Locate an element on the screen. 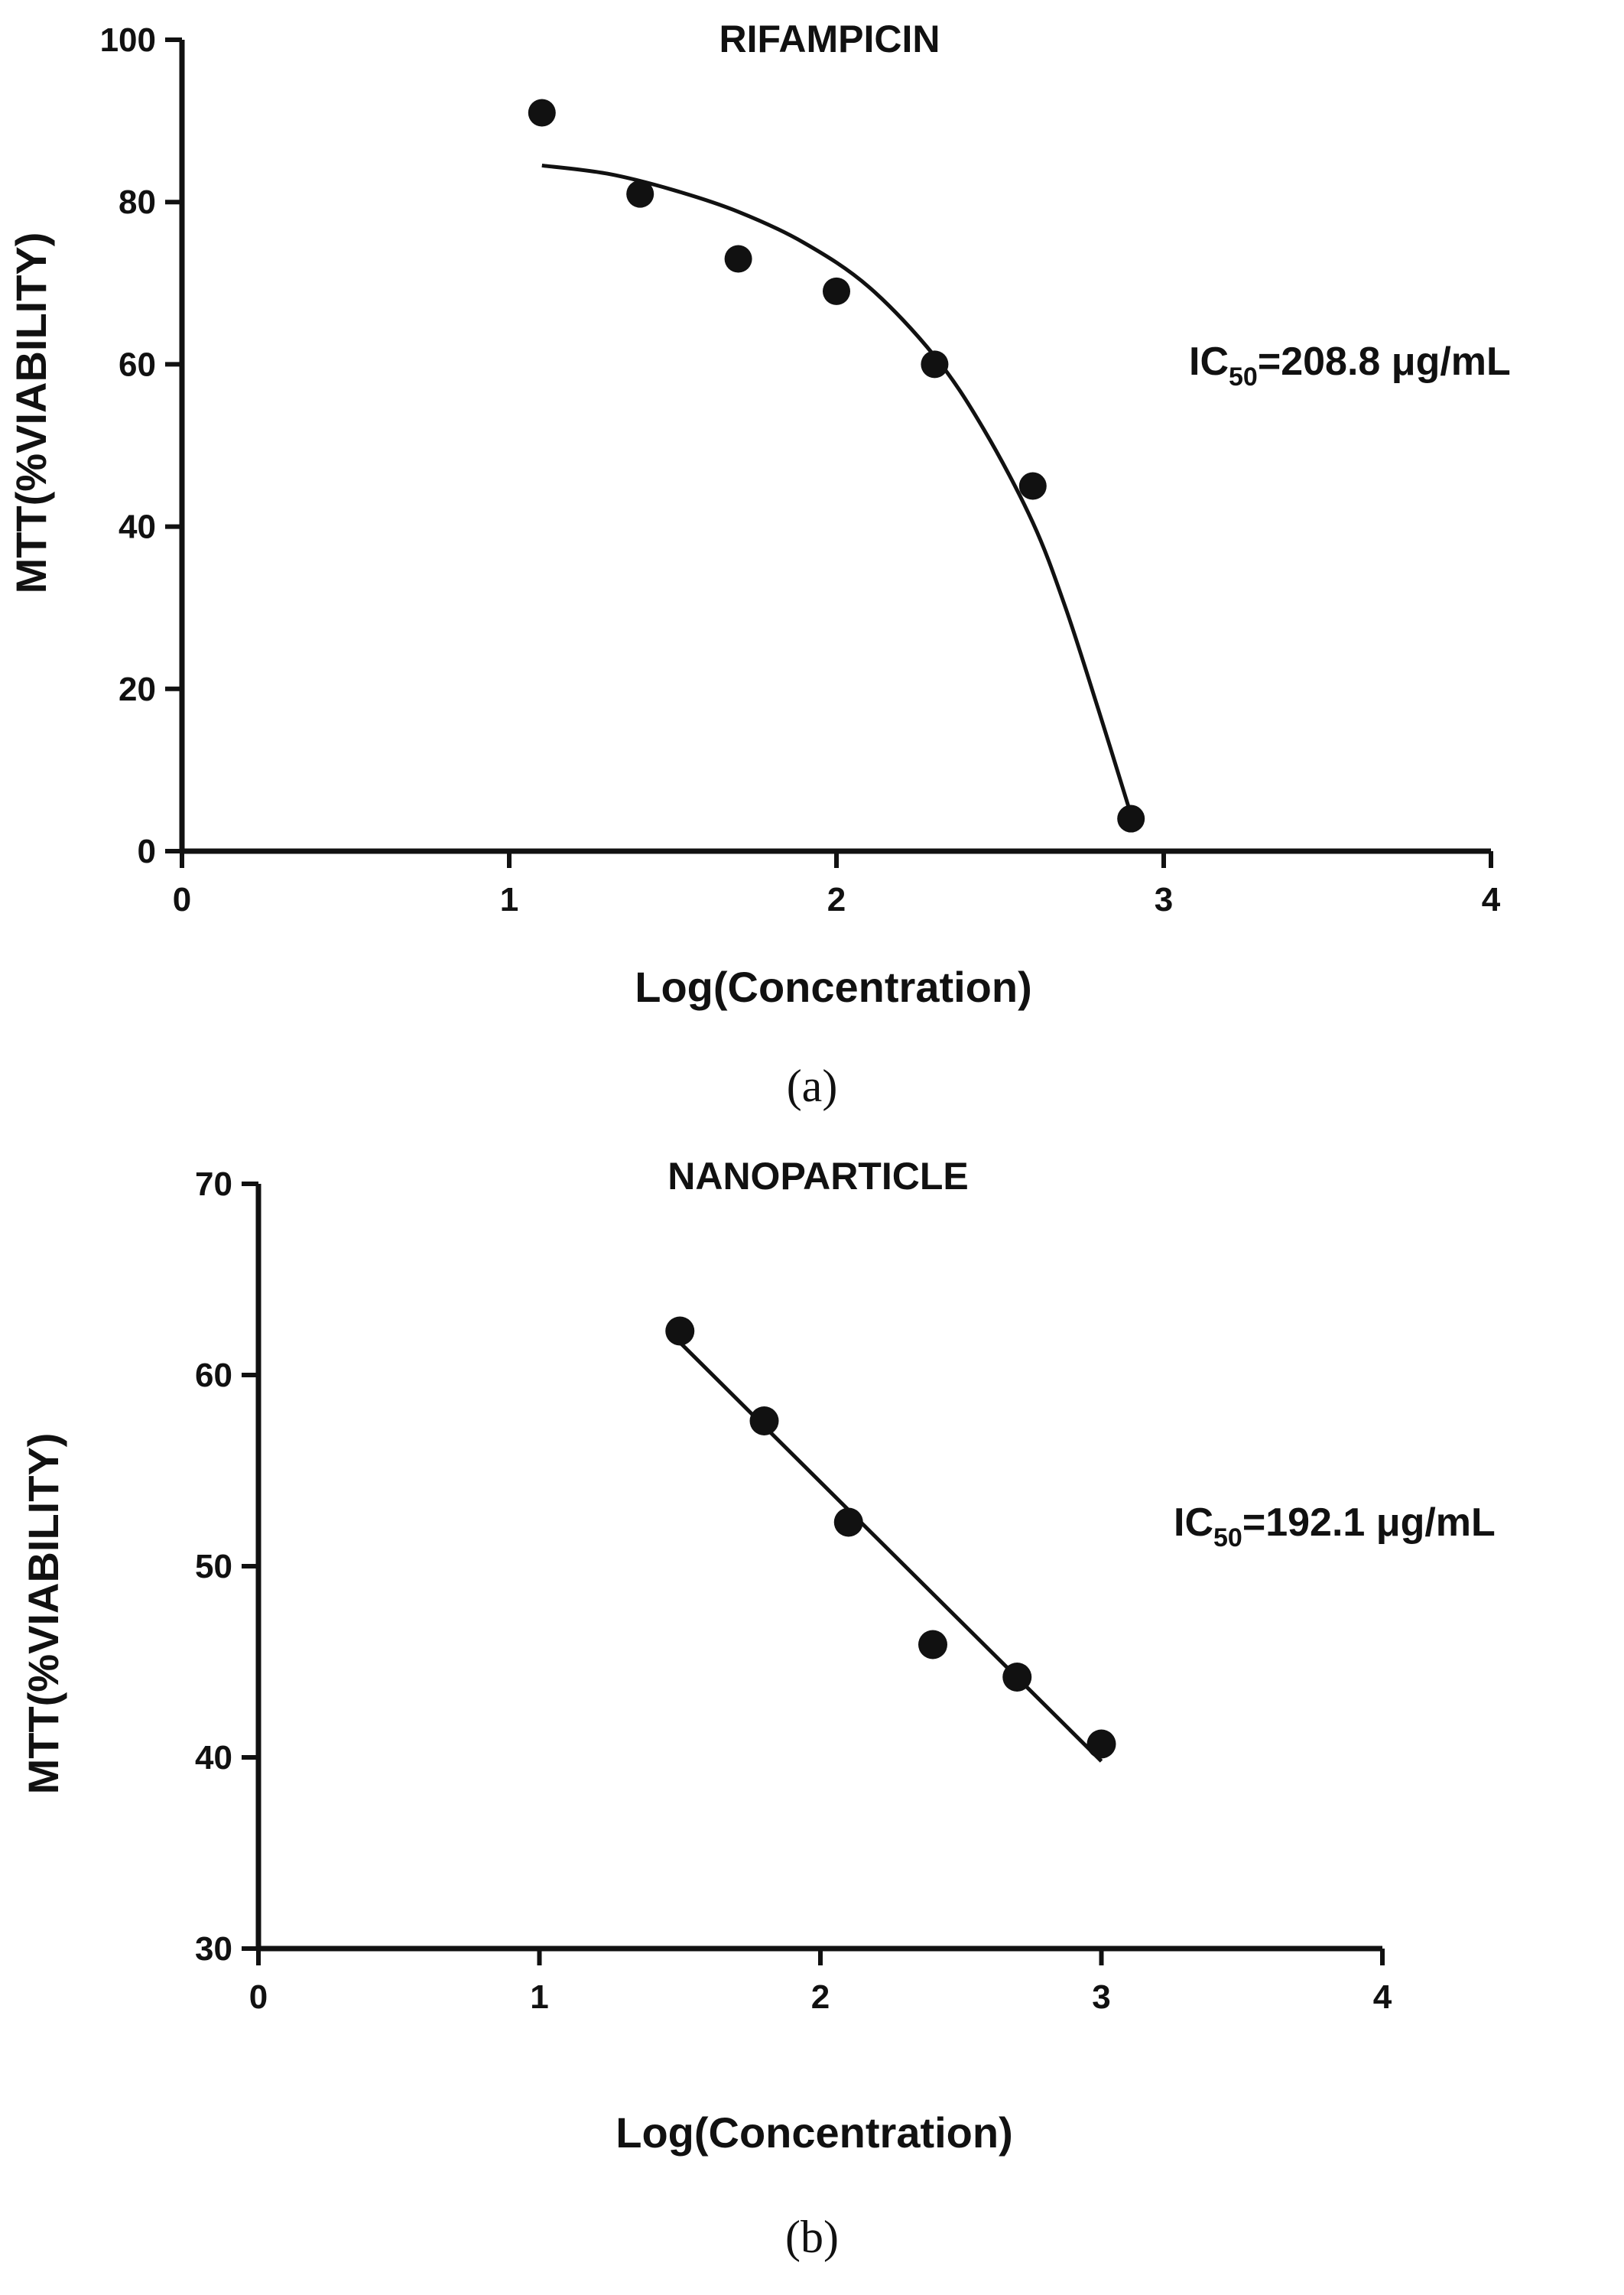 The image size is (1624, 2295). chart-title: NANOPARTICLE is located at coordinates (818, 1177).